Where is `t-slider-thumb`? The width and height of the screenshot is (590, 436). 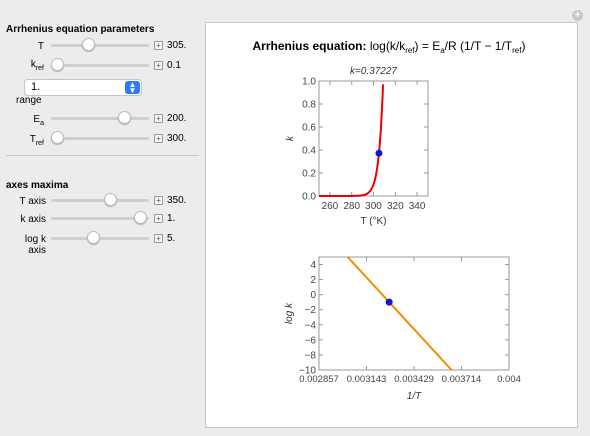
t-slider-thumb is located at coordinates (88, 44).